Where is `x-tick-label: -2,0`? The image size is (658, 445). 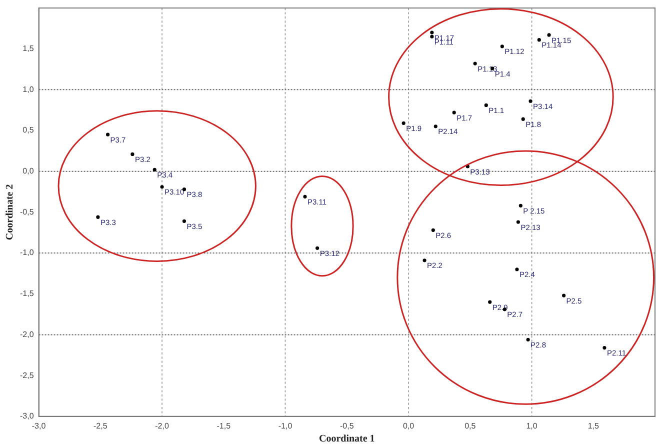
x-tick-label: -2,0 is located at coordinates (162, 425).